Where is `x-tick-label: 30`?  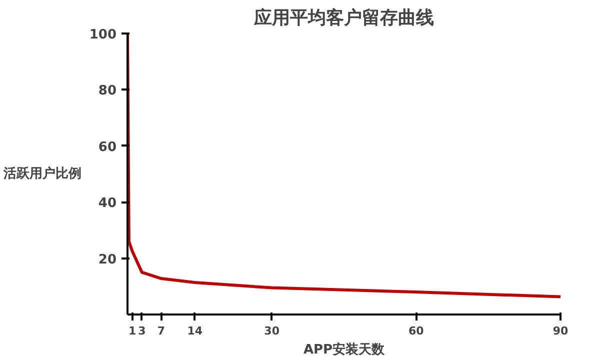
x-tick-label: 30 is located at coordinates (272, 331).